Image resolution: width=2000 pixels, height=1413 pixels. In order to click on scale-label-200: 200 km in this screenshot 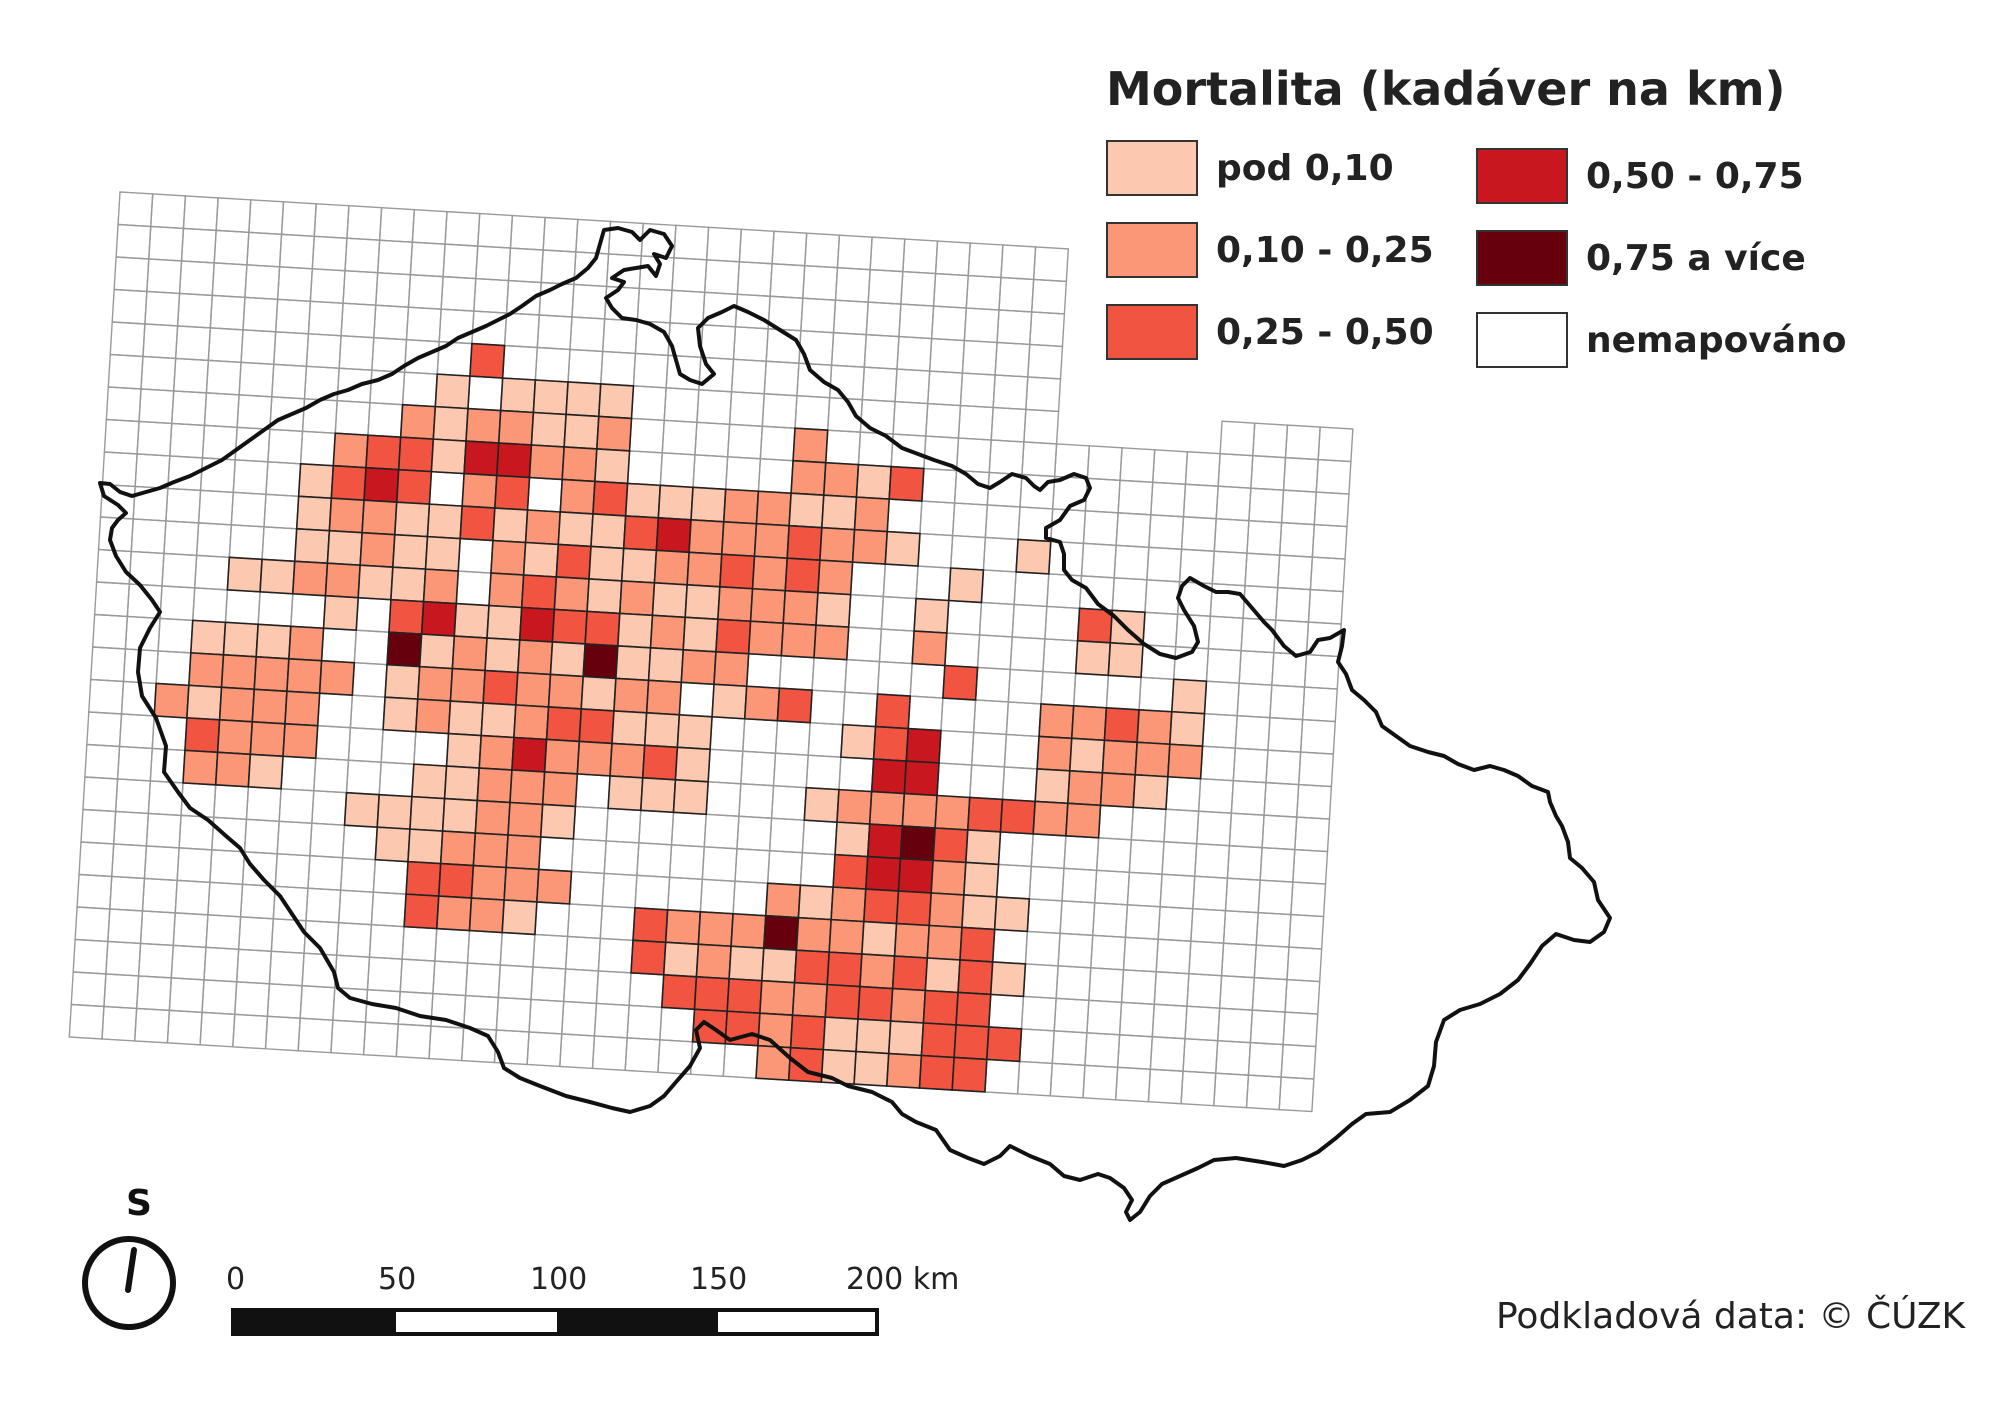, I will do `click(903, 1279)`.